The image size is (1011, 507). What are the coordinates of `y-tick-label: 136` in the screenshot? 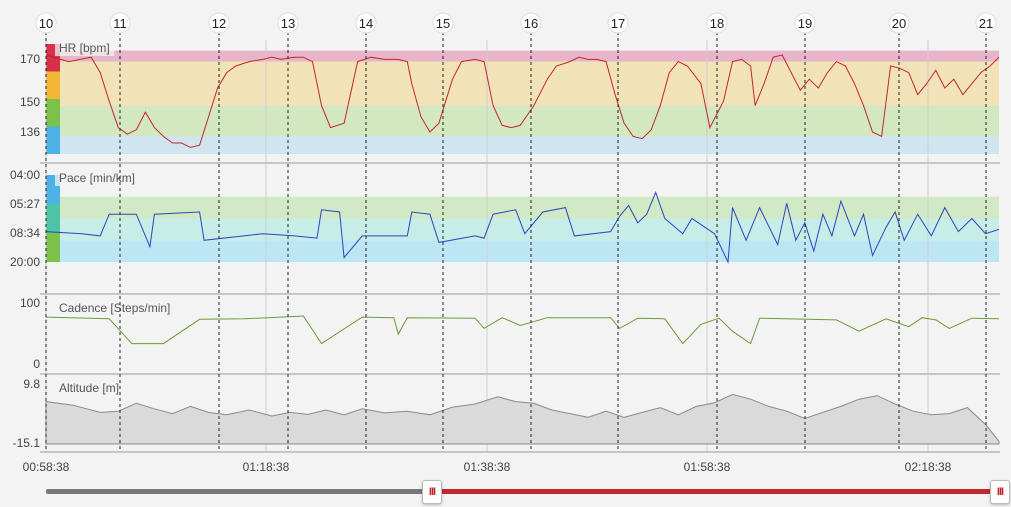 It's located at (30, 132).